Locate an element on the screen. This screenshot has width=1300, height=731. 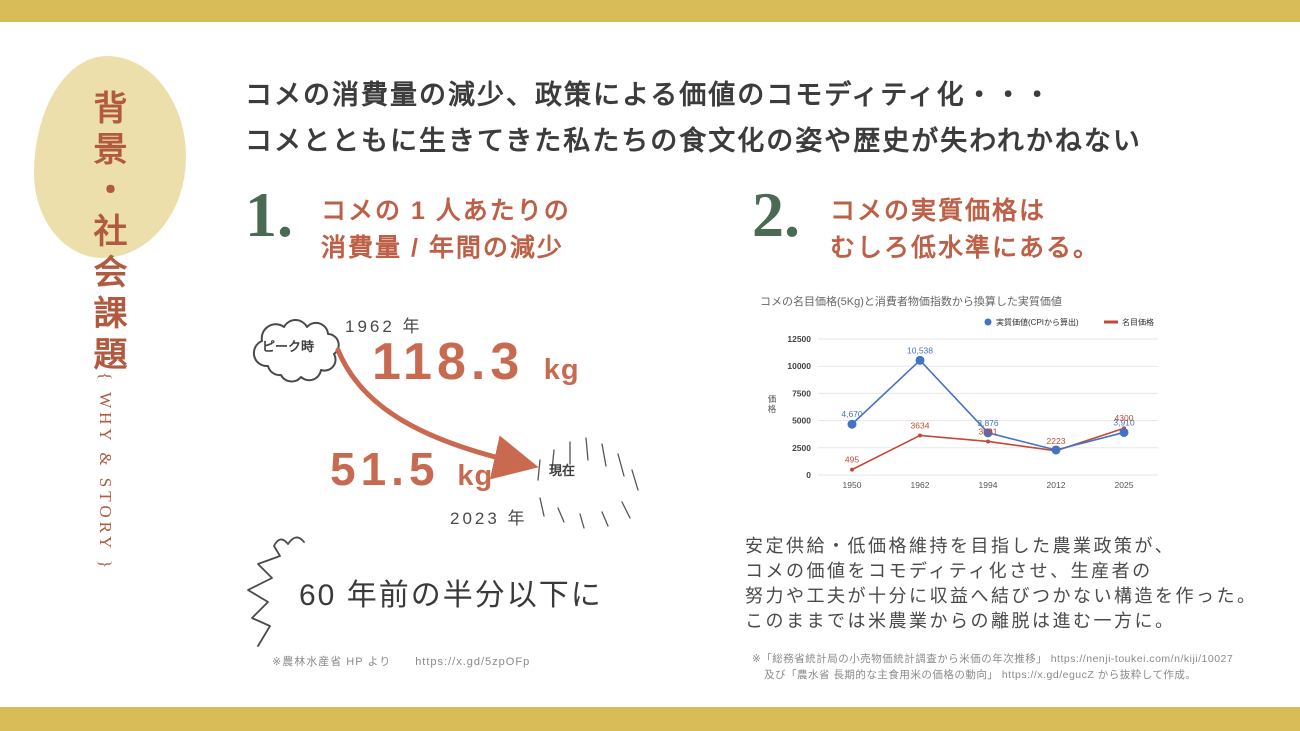
section1-title: コメの 1 人あたりの 消費量 / 年間の減少 is located at coordinates (446, 230).